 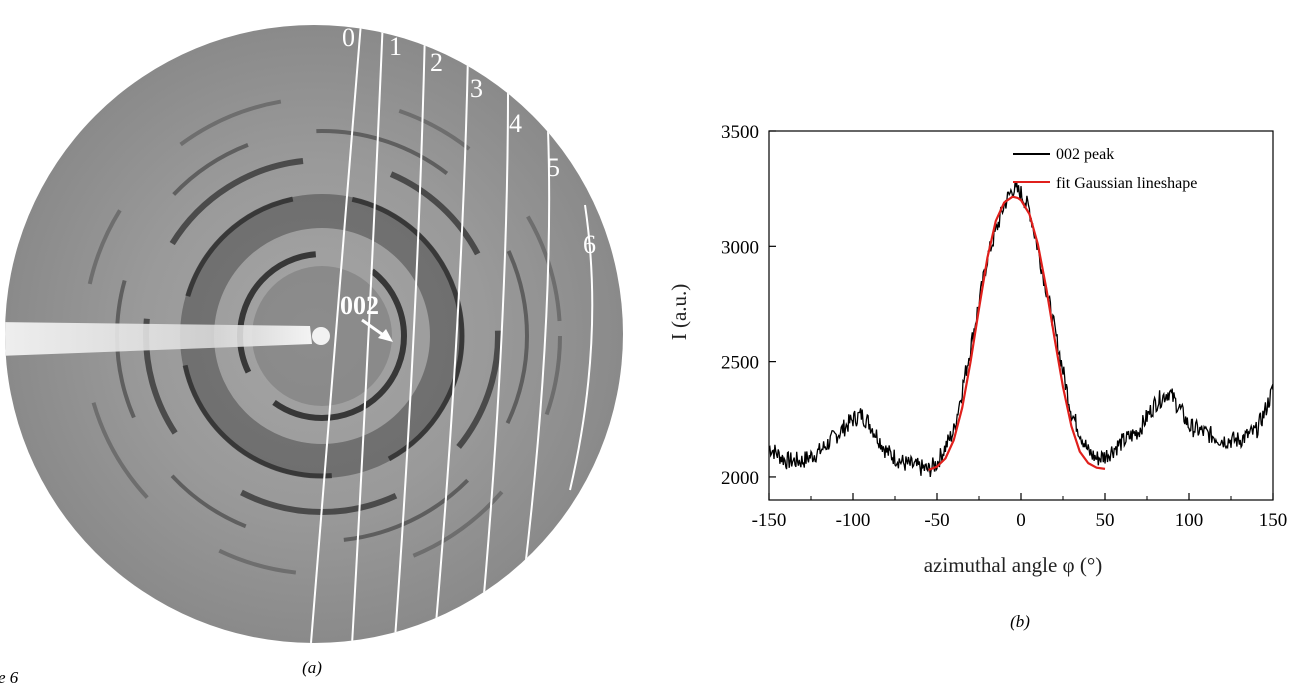 What do you see at coordinates (515, 123) in the screenshot?
I see `zone-label-4: 4` at bounding box center [515, 123].